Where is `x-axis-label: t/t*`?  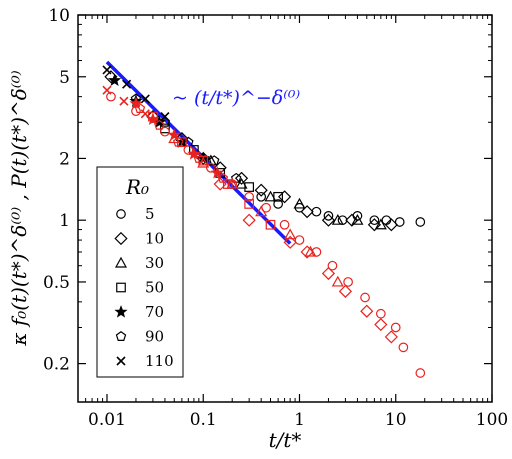
x-axis-label: t/t* is located at coordinates (285, 440).